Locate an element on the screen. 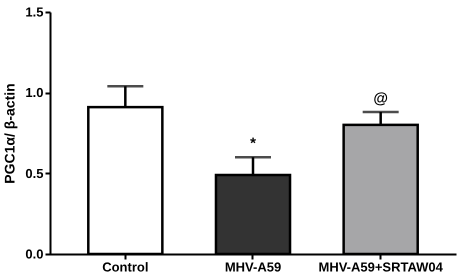 The height and width of the screenshot is (276, 458). x-tick-label: Control is located at coordinates (125, 267).